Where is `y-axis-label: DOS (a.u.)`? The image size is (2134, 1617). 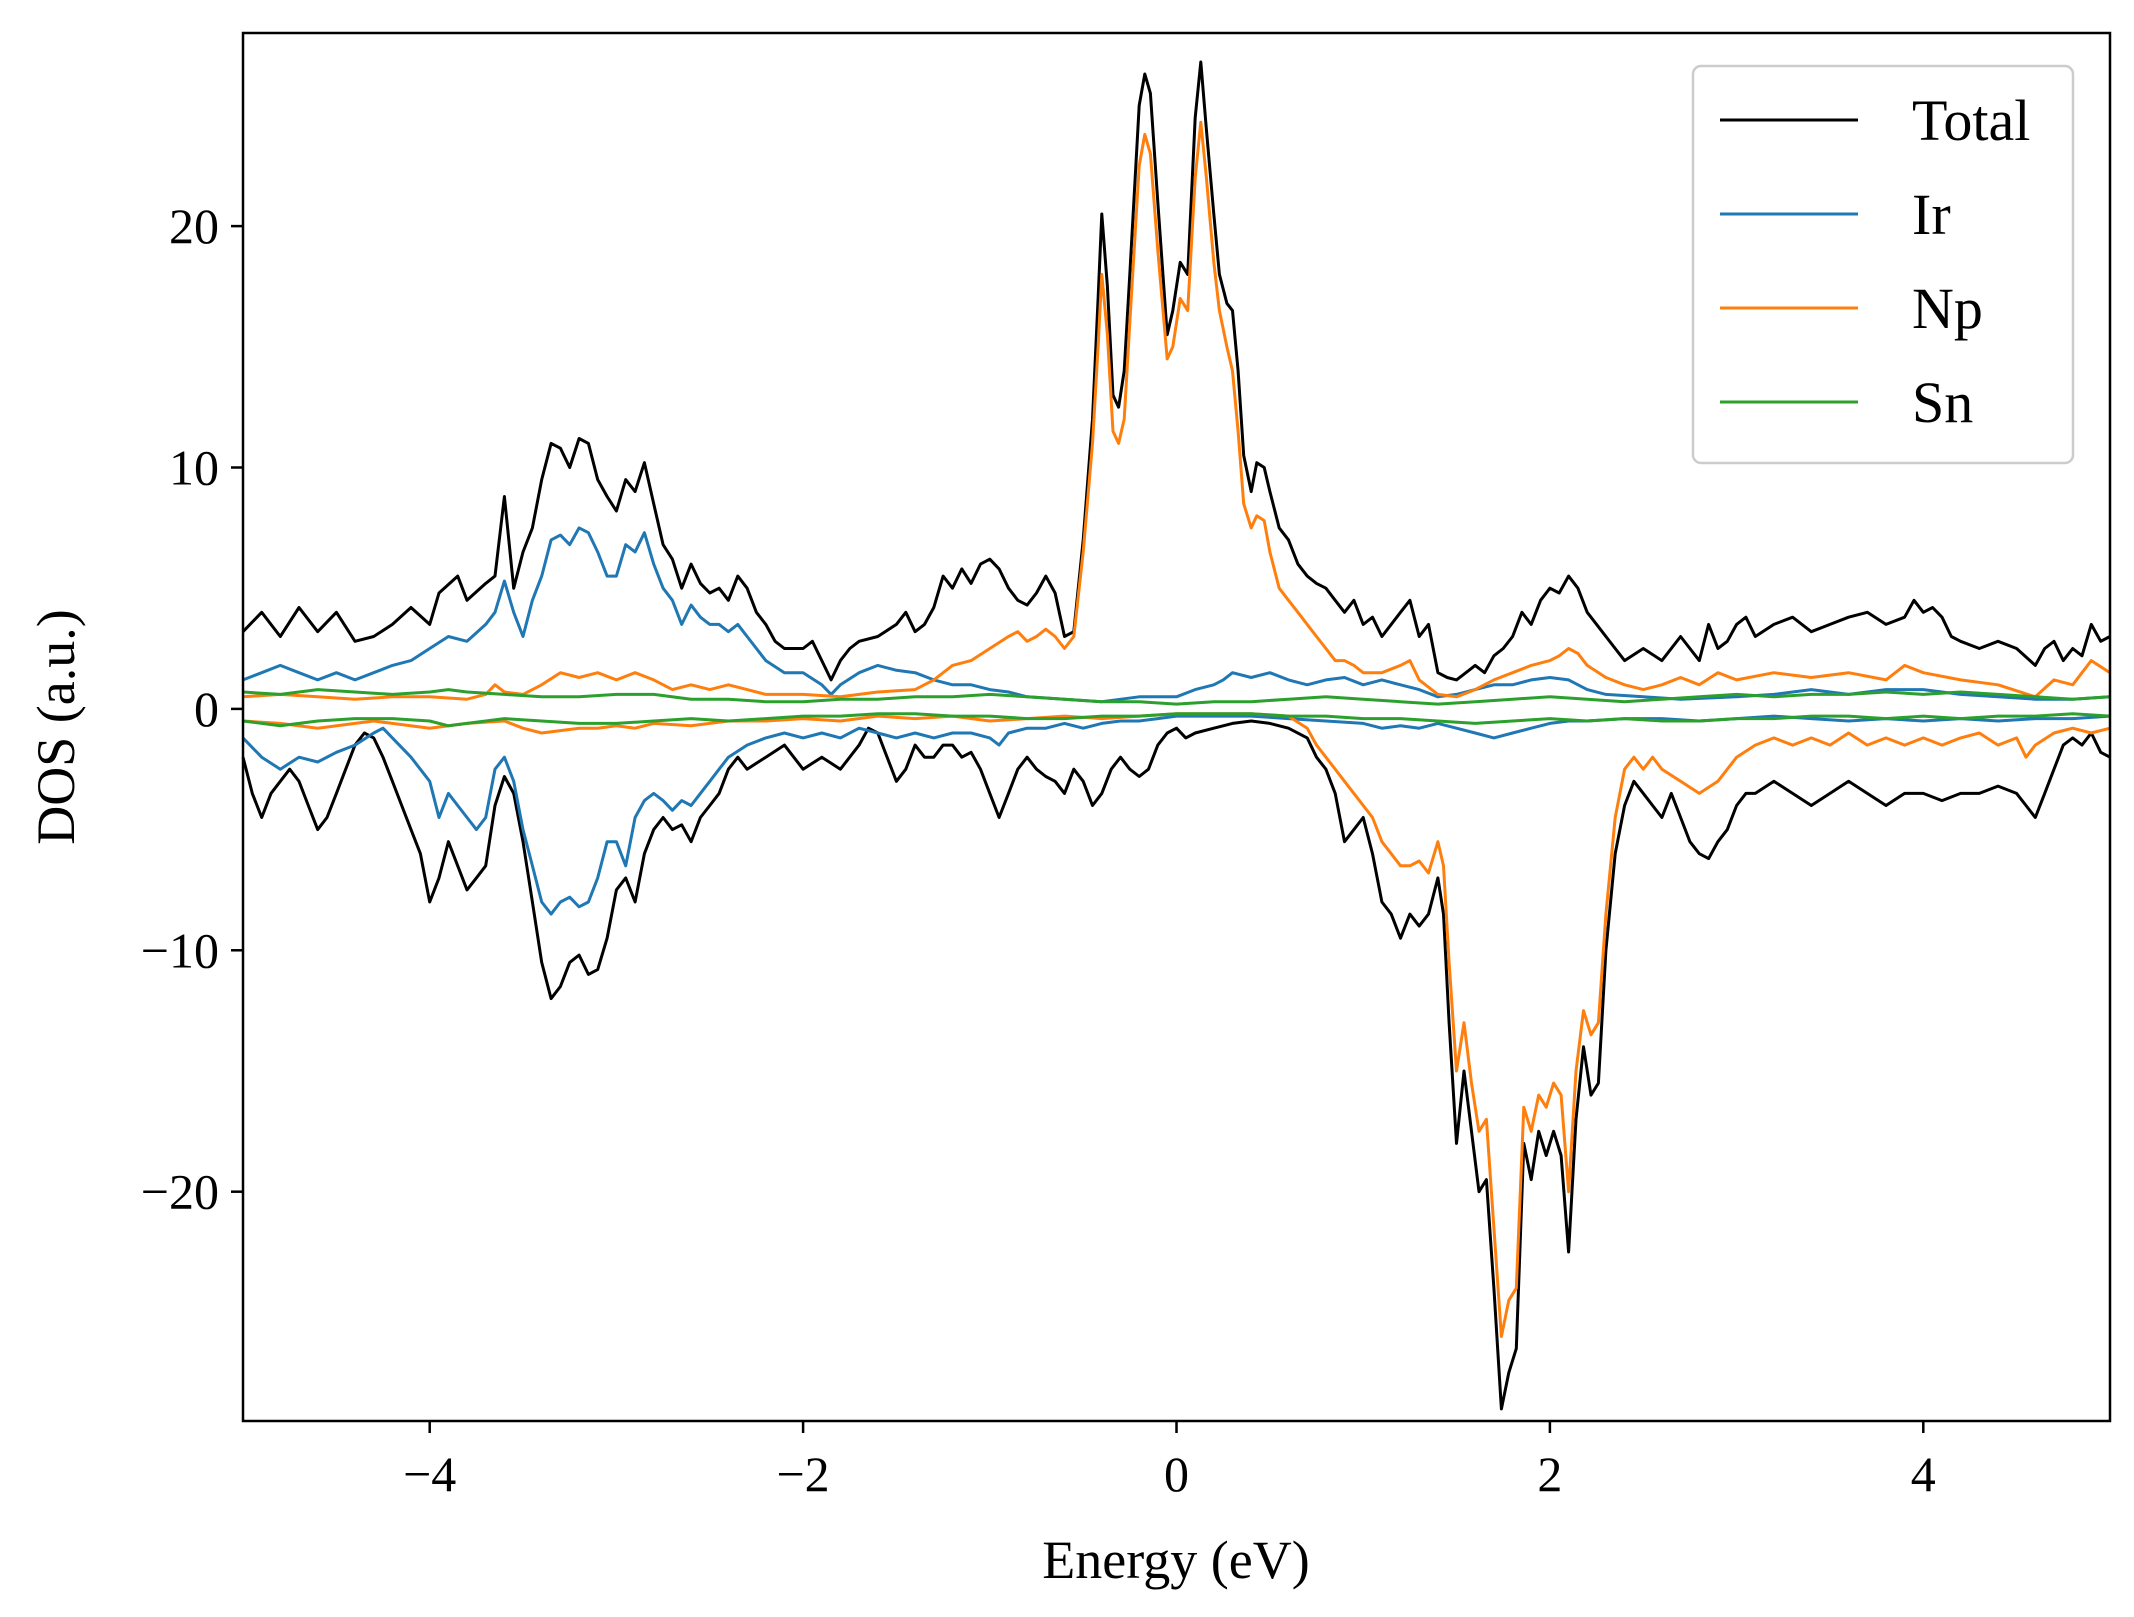 y-axis-label: DOS (a.u.) is located at coordinates (56, 726).